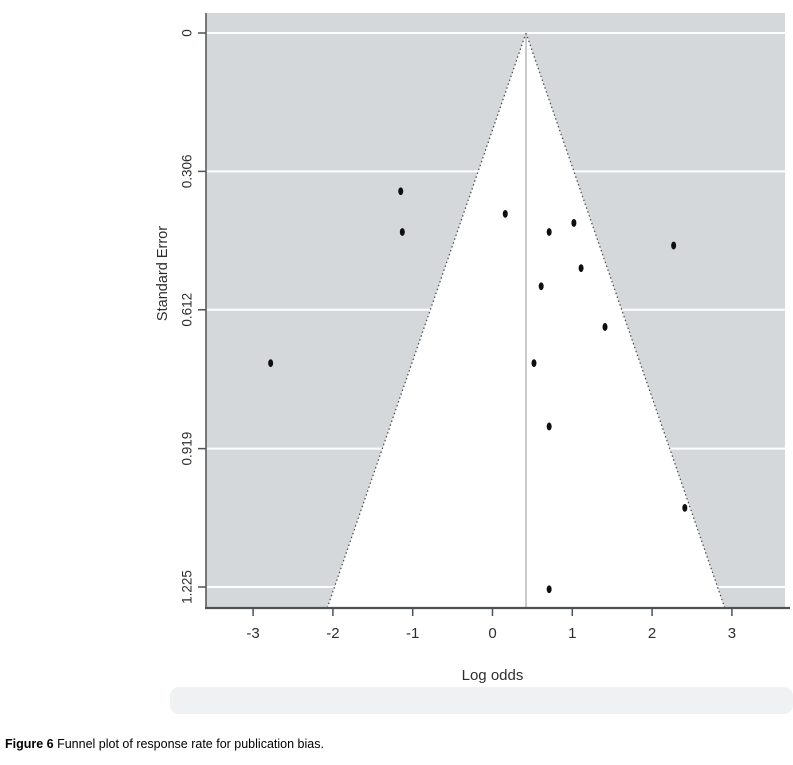  What do you see at coordinates (572, 633) in the screenshot?
I see `x-tick-label: 1` at bounding box center [572, 633].